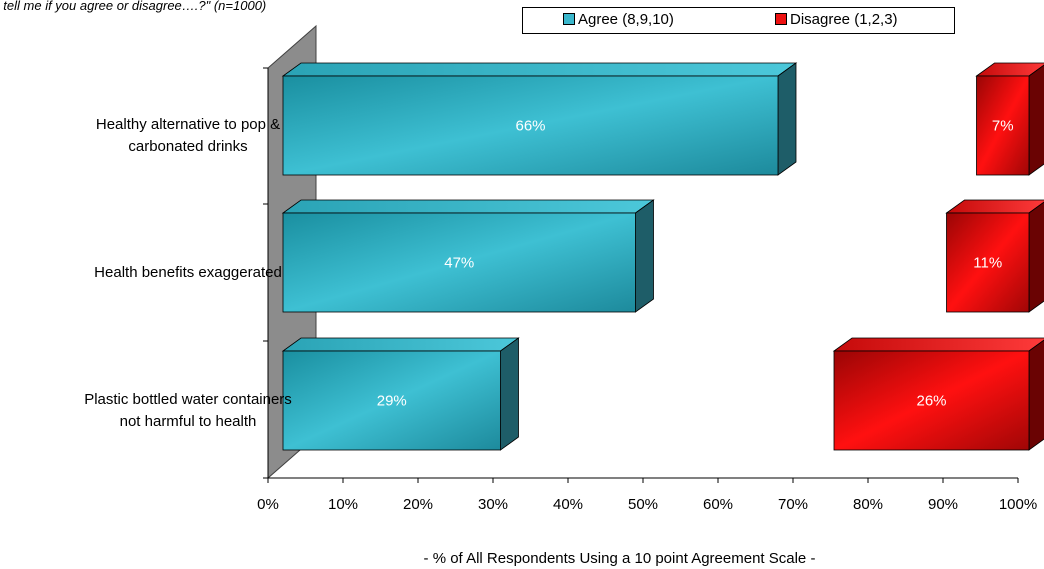  What do you see at coordinates (268, 504) in the screenshot?
I see `x-tick-label: 0%` at bounding box center [268, 504].